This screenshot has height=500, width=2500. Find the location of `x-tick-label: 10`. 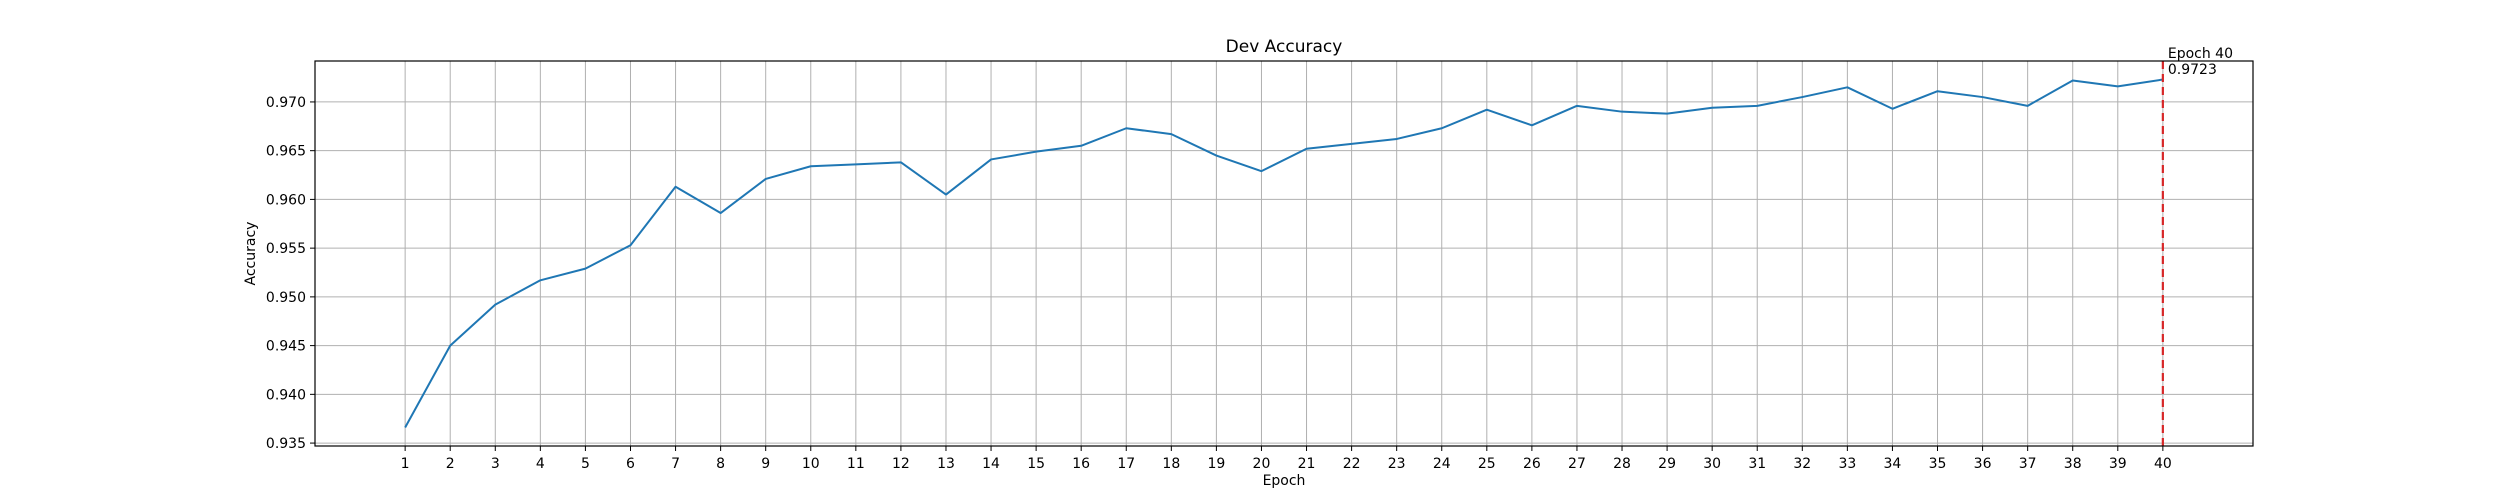

x-tick-label: 10 is located at coordinates (811, 464).